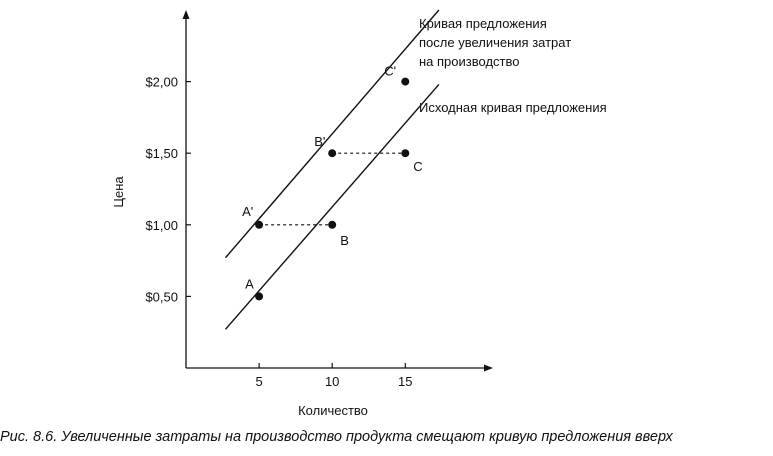  What do you see at coordinates (319, 141) in the screenshot?
I see `point-label: B'` at bounding box center [319, 141].